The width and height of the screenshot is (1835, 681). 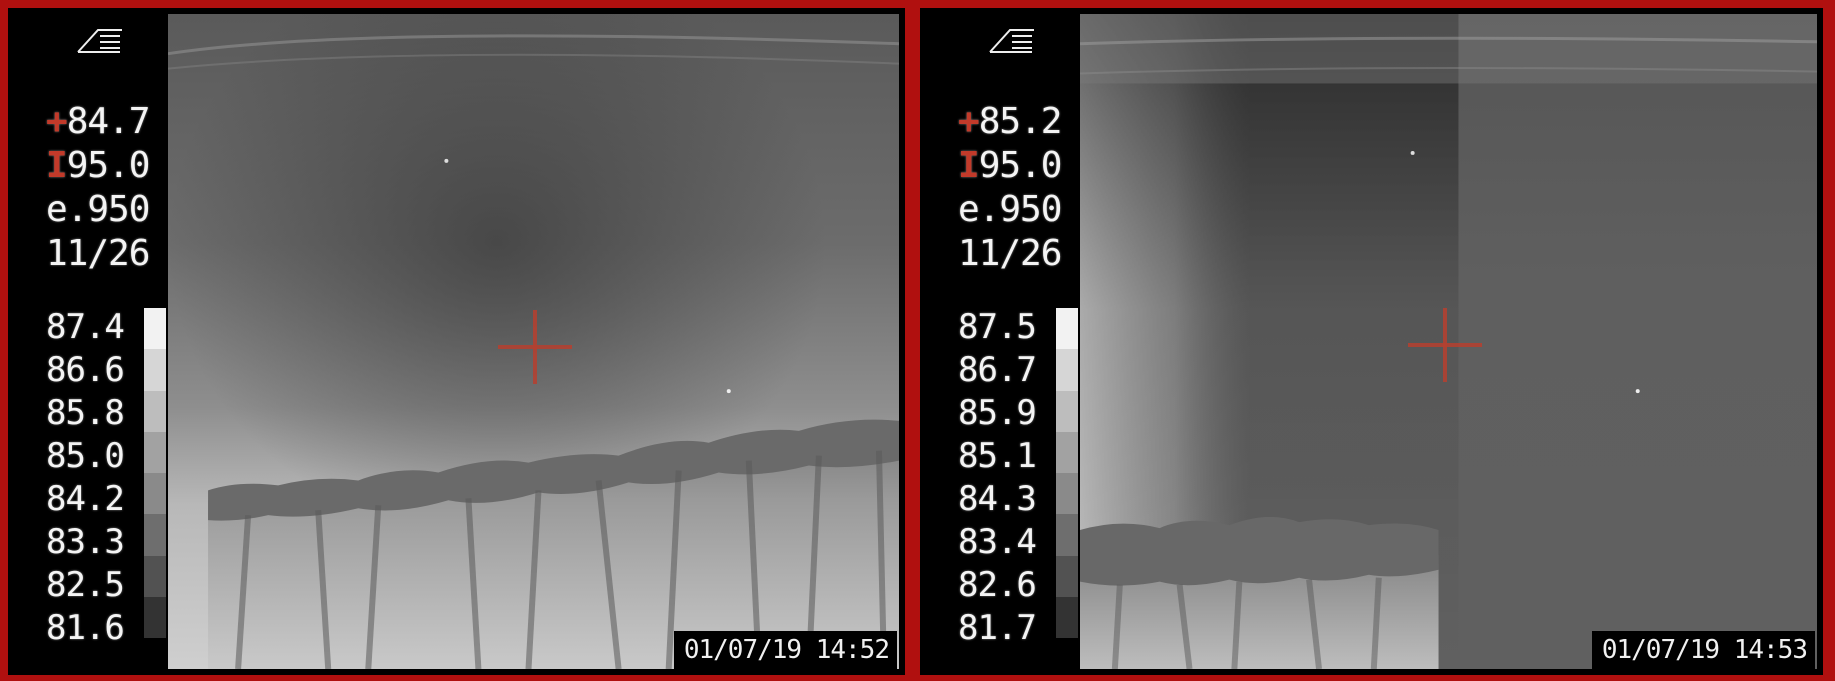 What do you see at coordinates (997, 413) in the screenshot?
I see `scale-label: 85.9` at bounding box center [997, 413].